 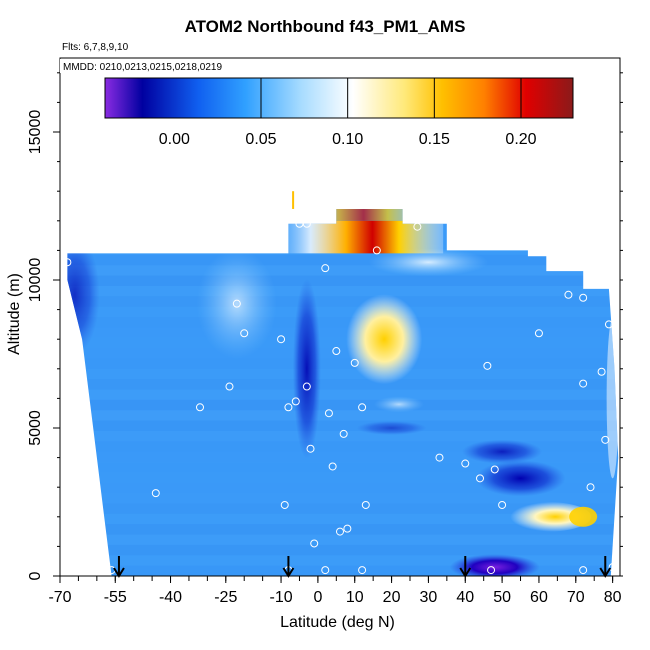 I want to click on colorbar-tick-label: 0.20, so click(x=520, y=139).